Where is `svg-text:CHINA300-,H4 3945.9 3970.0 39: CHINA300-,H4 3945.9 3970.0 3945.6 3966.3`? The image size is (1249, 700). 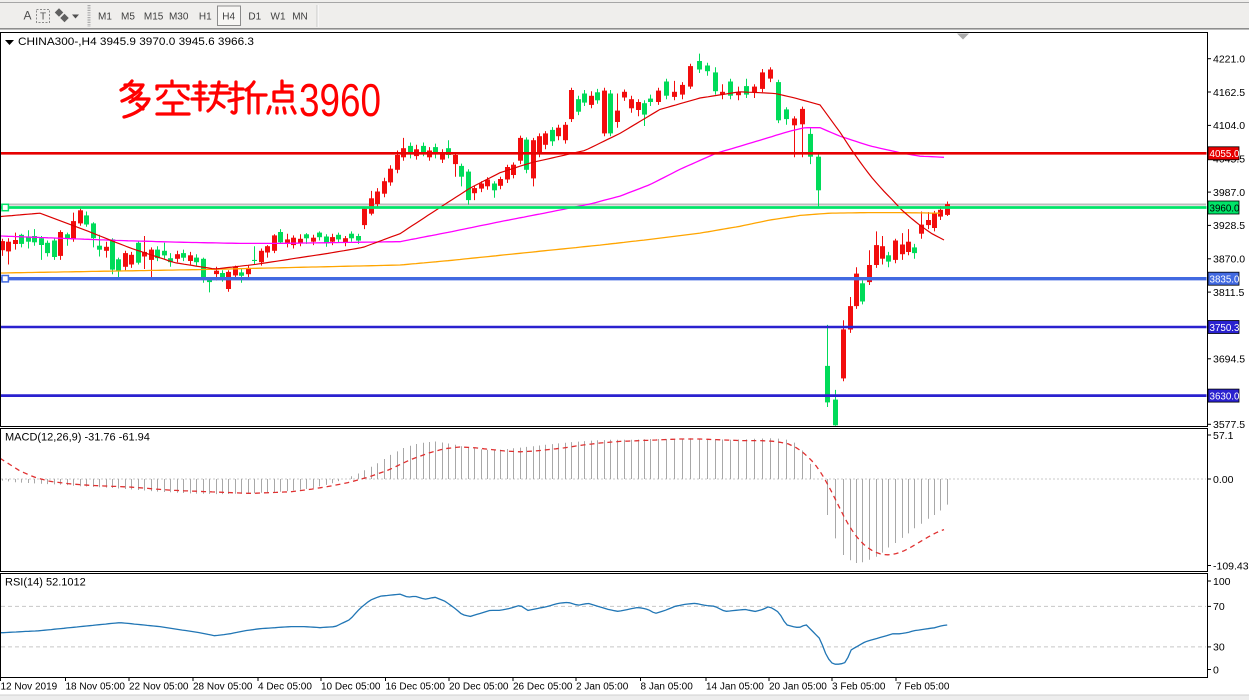 svg-text:CHINA300-,H4 3945.9 3970.0 39: CHINA300-,H4 3945.9 3970.0 3945.6 3966.3 is located at coordinates (136, 42).